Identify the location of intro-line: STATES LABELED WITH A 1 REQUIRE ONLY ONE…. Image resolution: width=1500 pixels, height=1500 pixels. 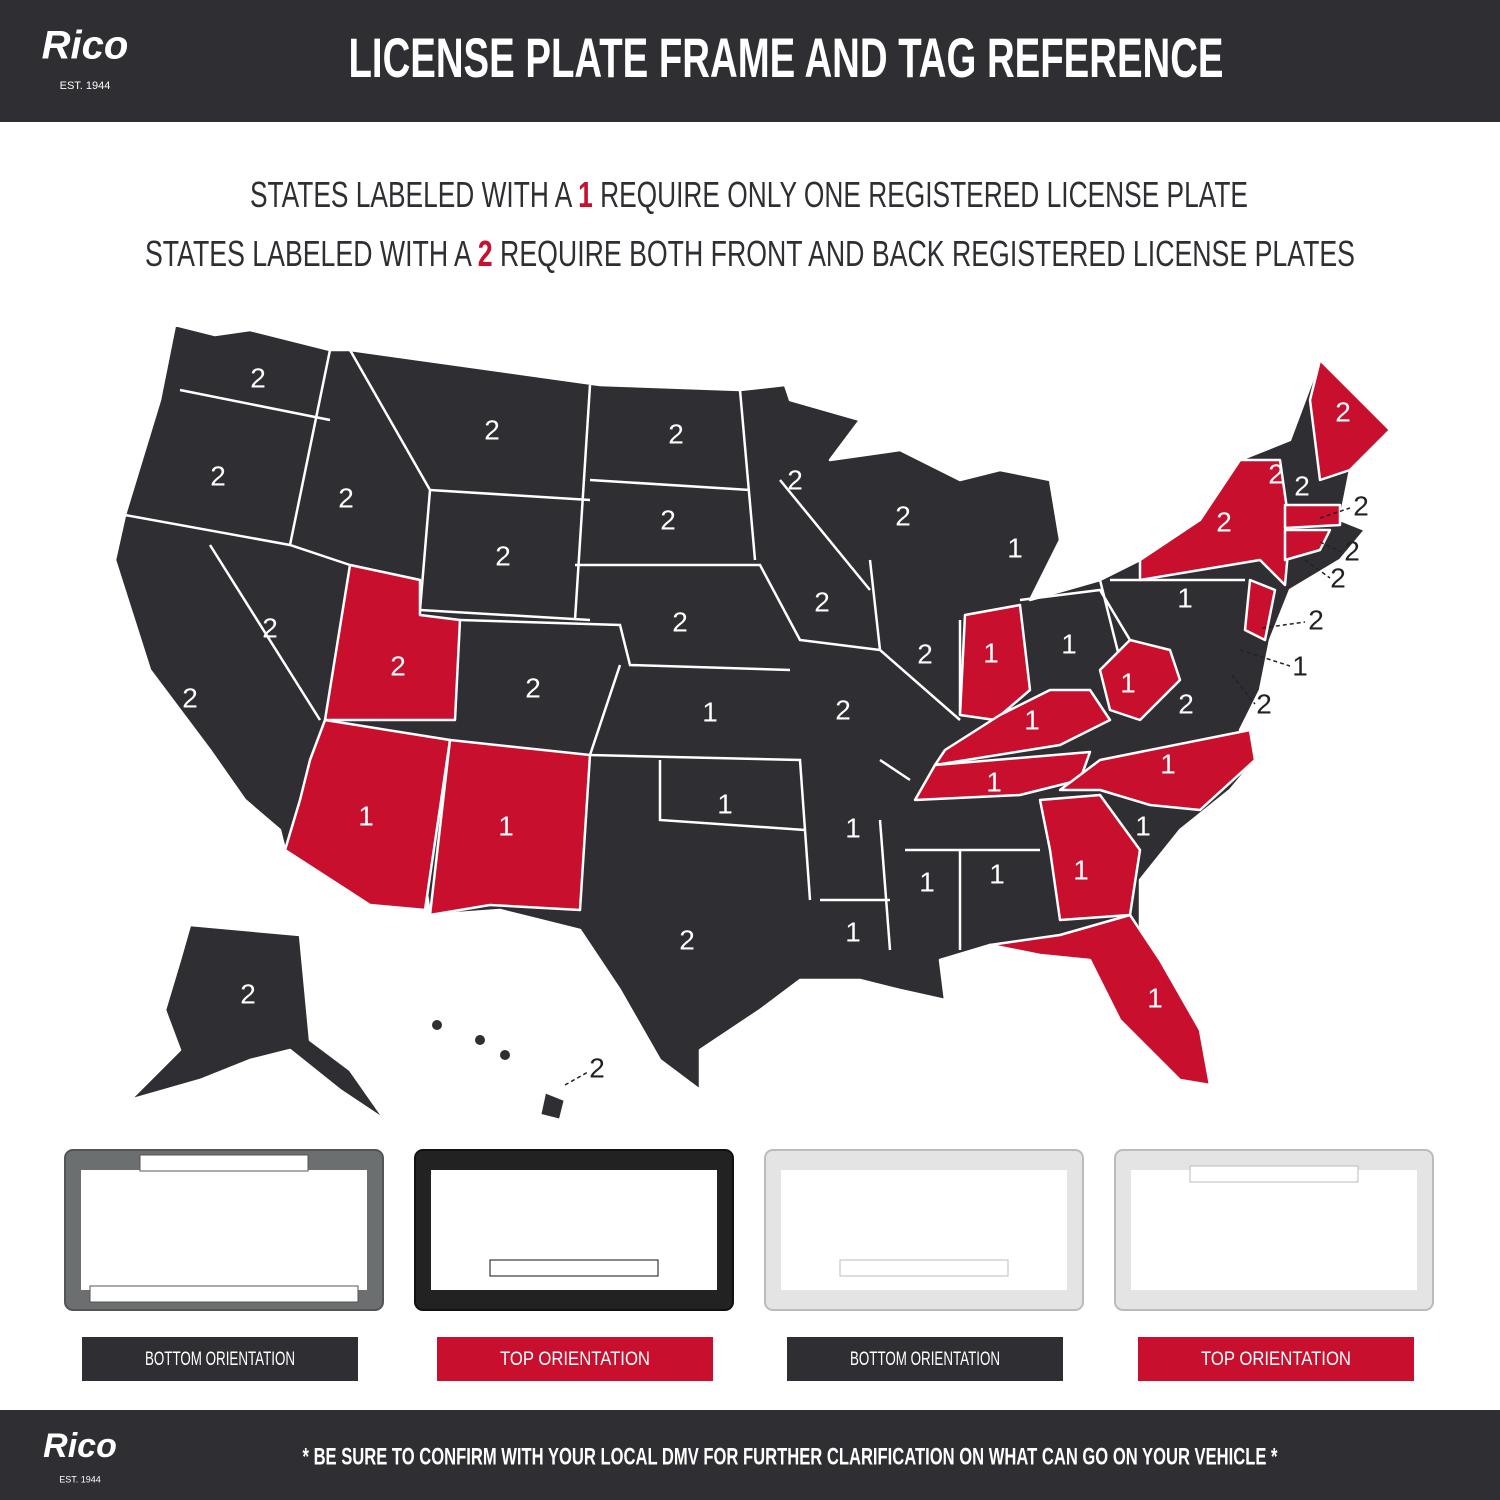
(749, 194).